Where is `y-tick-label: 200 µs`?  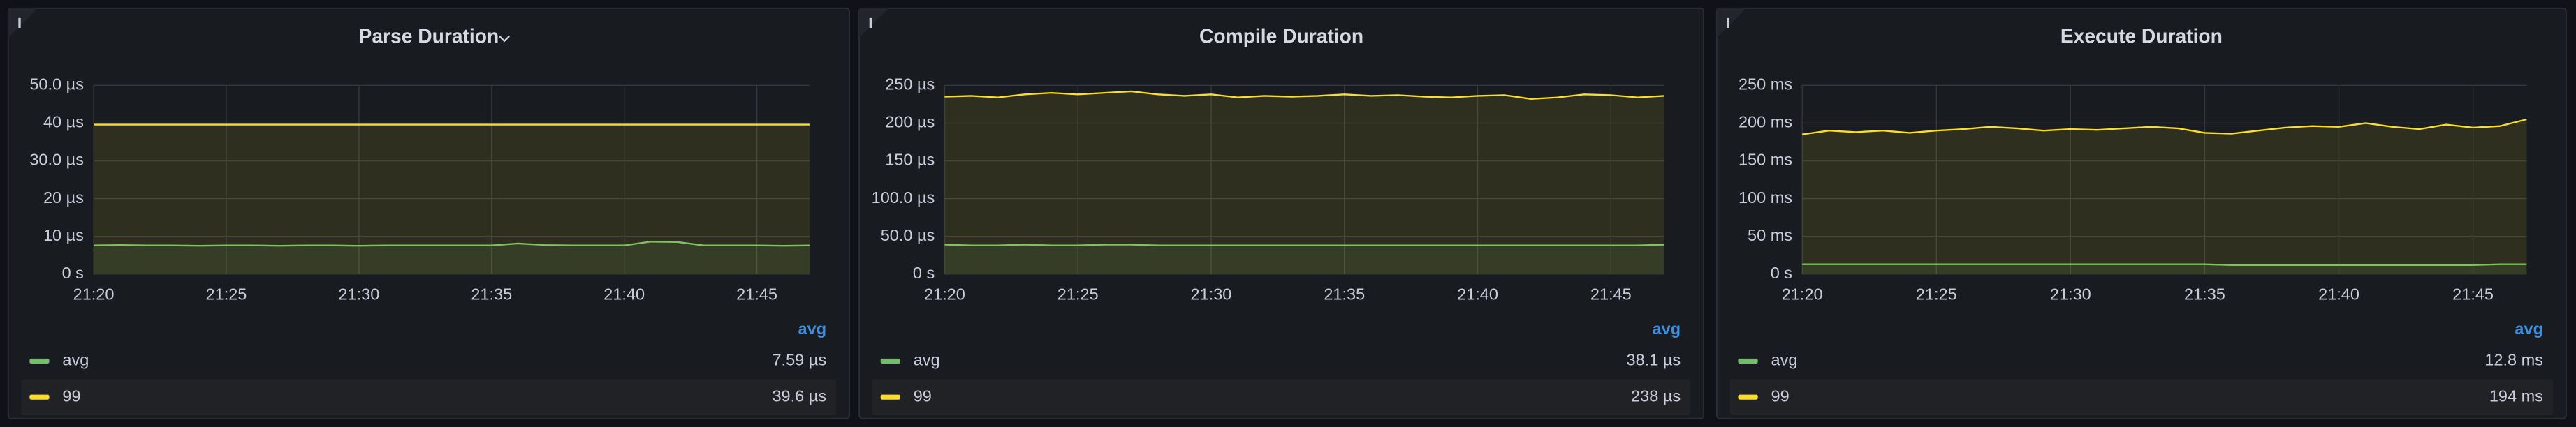 y-tick-label: 200 µs is located at coordinates (910, 122).